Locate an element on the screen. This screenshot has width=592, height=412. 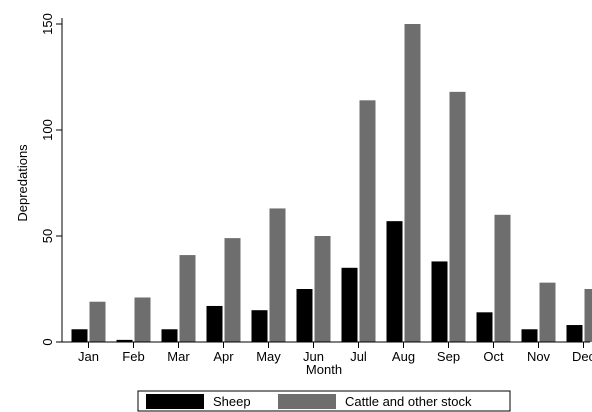
legend-label-sheep: Sheep is located at coordinates (232, 401).